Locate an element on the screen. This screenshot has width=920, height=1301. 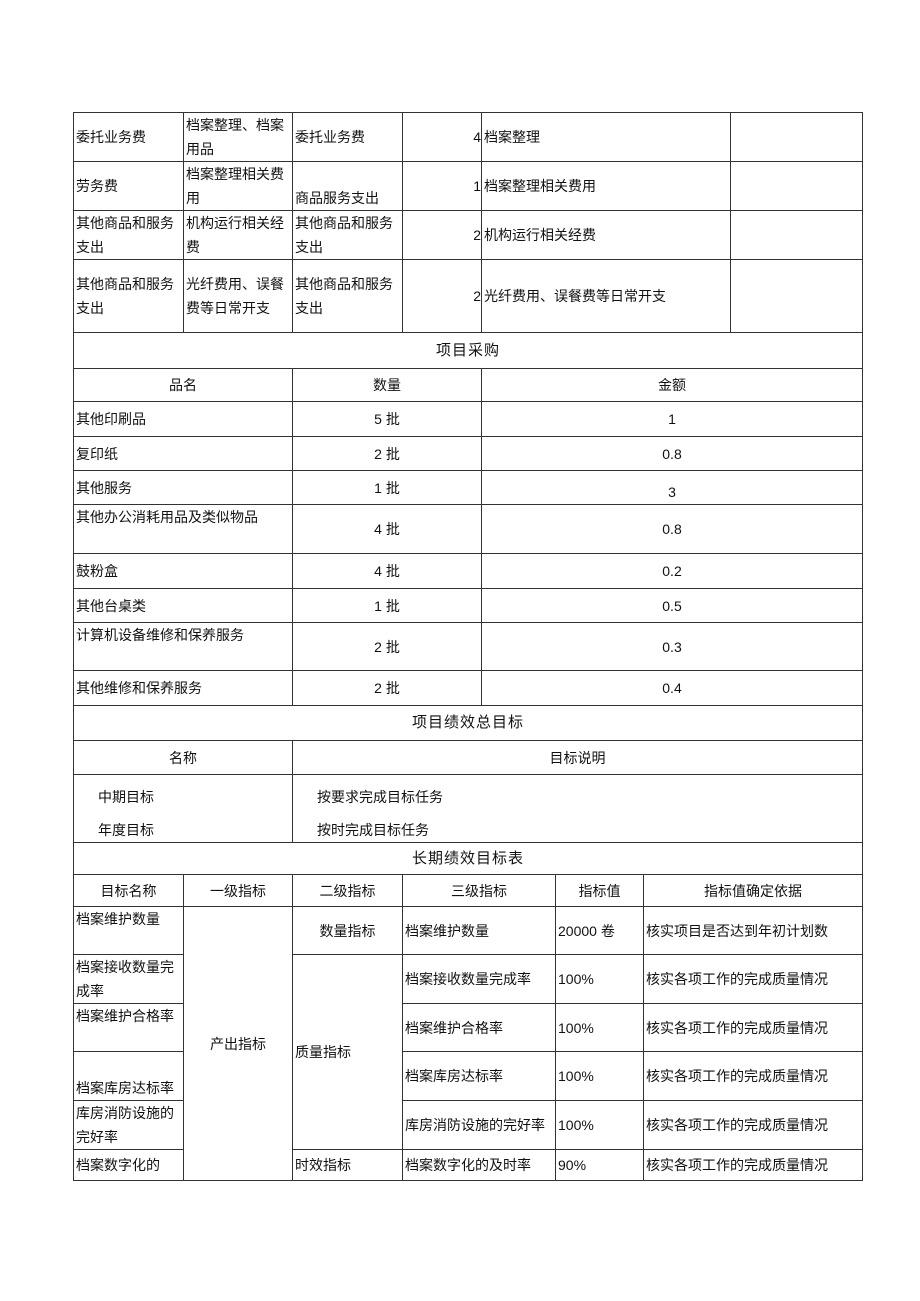
header-description: 目标说明 is located at coordinates (577, 757).